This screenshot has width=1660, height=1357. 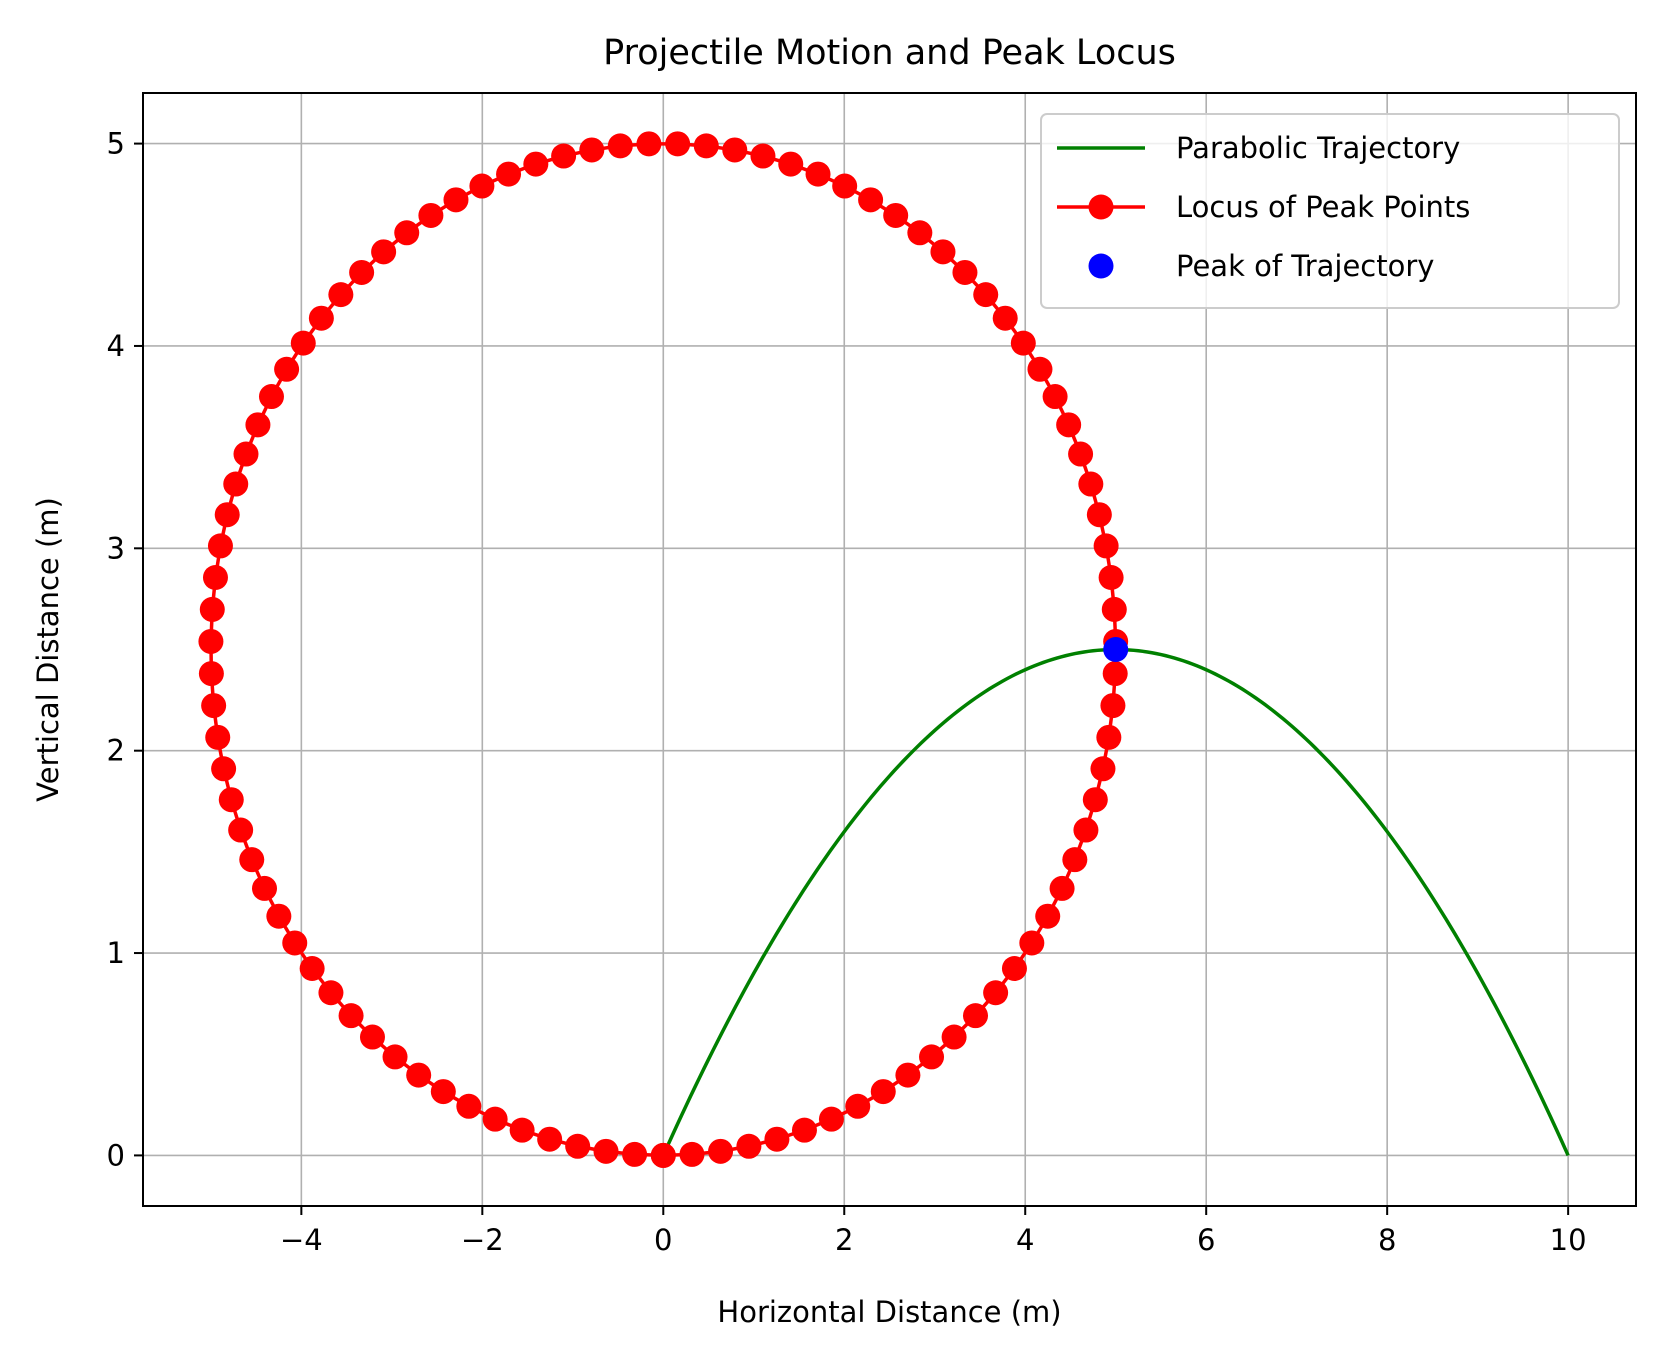 I want to click on y-tick-label: 2, so click(x=116, y=751).